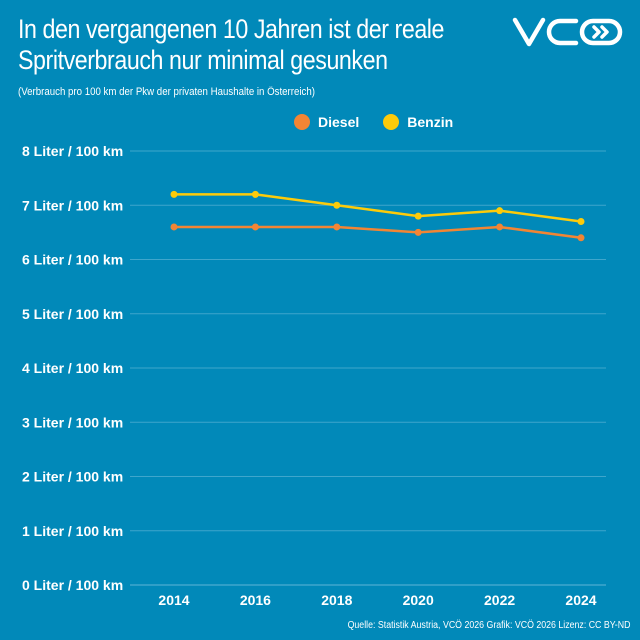  I want to click on title-line-2: Spritverbrauch nur minimal gesunken, so click(203, 60).